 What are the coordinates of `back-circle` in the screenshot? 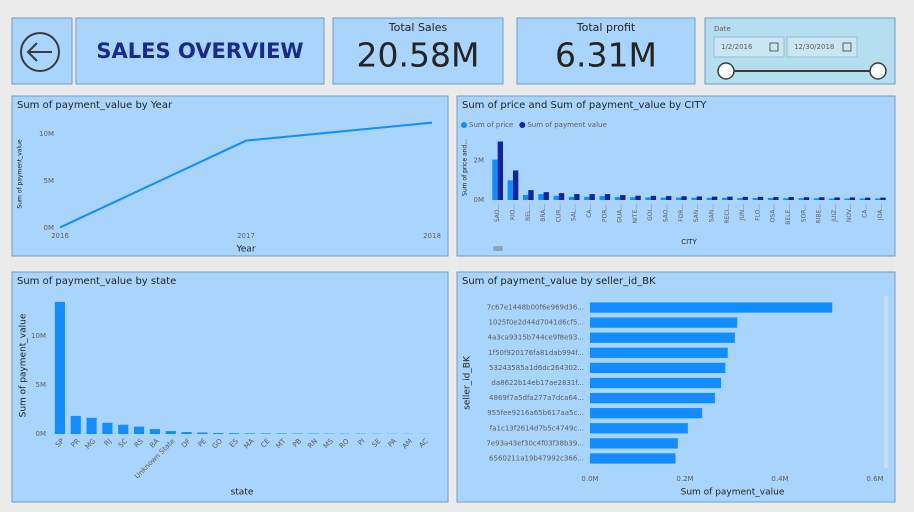 It's located at (40, 52).